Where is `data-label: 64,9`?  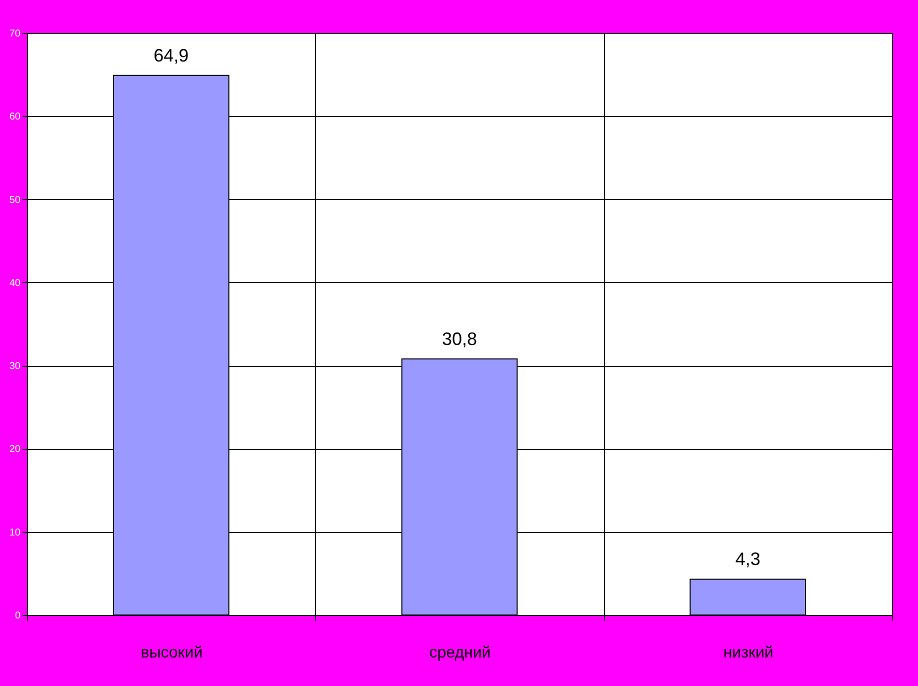
data-label: 64,9 is located at coordinates (171, 55).